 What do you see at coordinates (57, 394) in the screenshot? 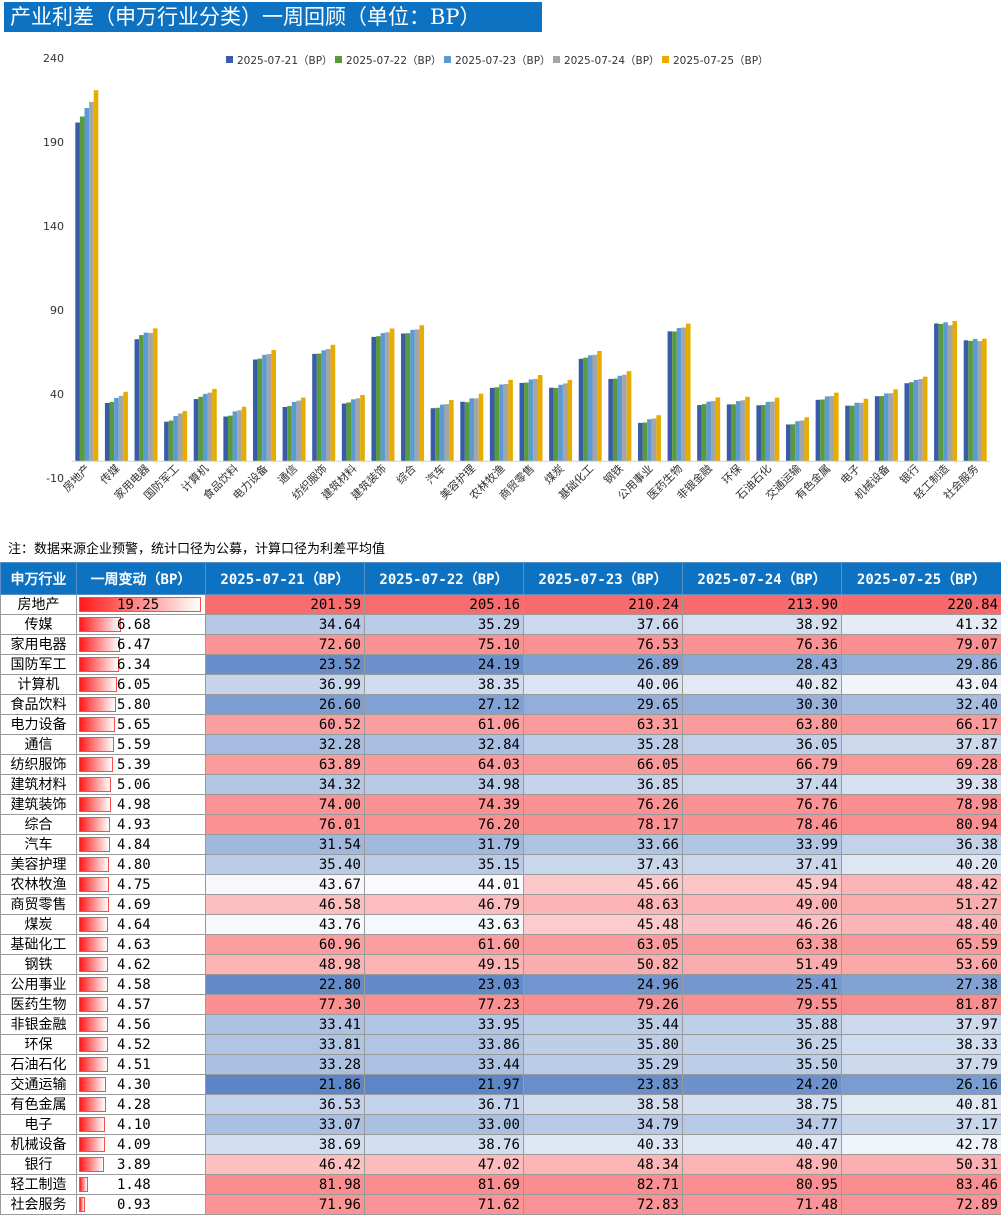
I see `y-tick-label: 40` at bounding box center [57, 394].